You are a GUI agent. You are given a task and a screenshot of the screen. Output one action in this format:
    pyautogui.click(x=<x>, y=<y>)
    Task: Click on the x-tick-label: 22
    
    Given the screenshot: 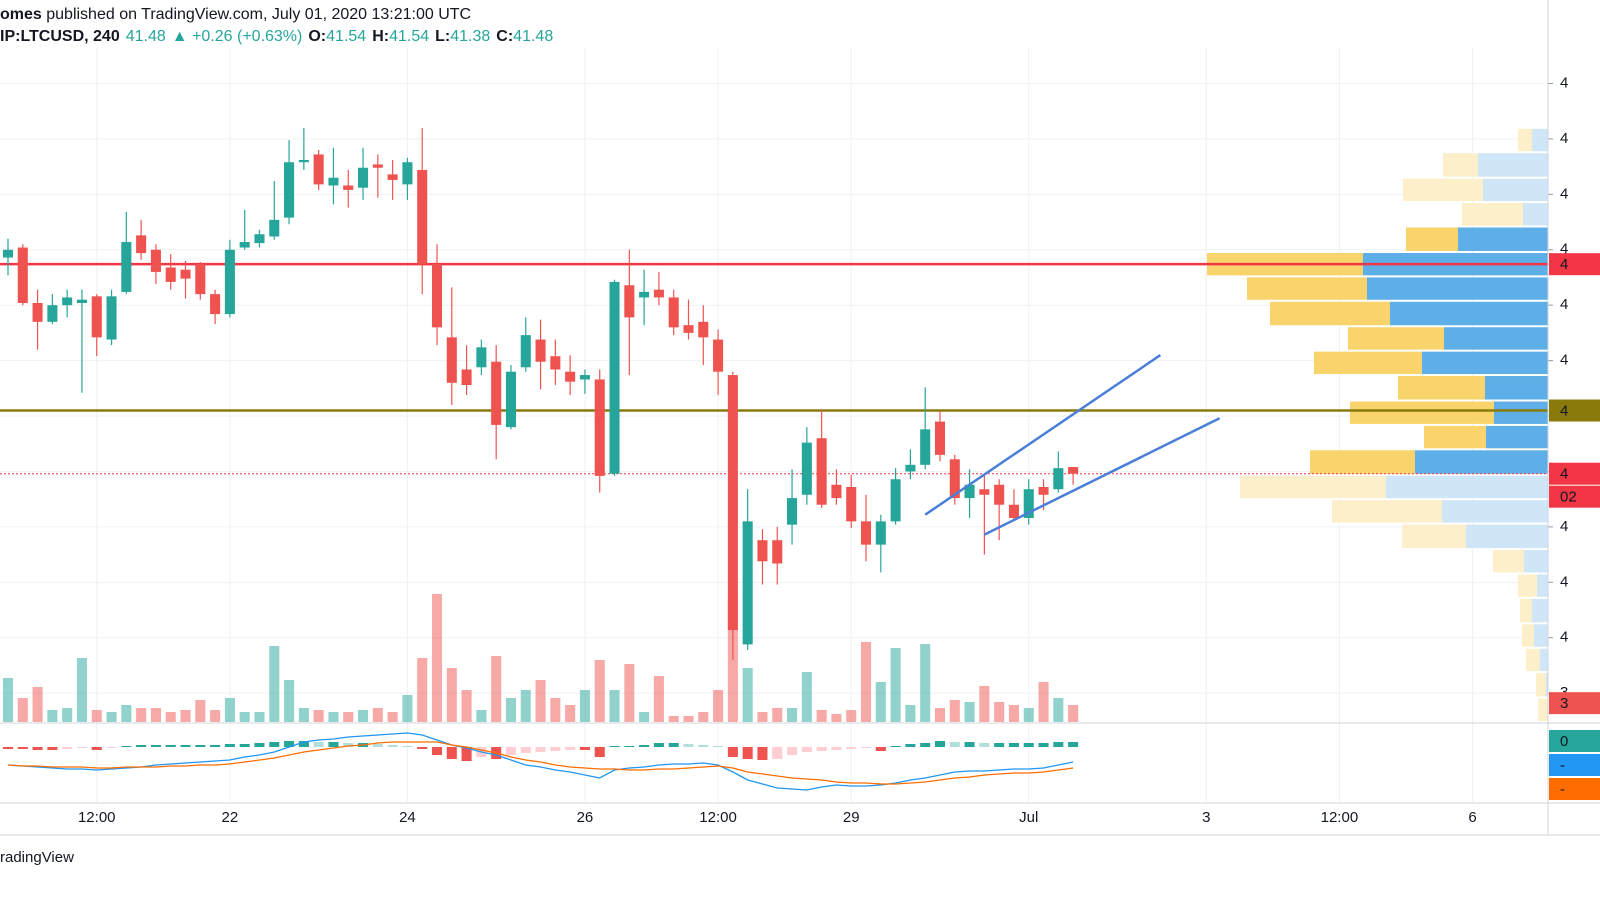 What is the action you would take?
    pyautogui.click(x=230, y=817)
    